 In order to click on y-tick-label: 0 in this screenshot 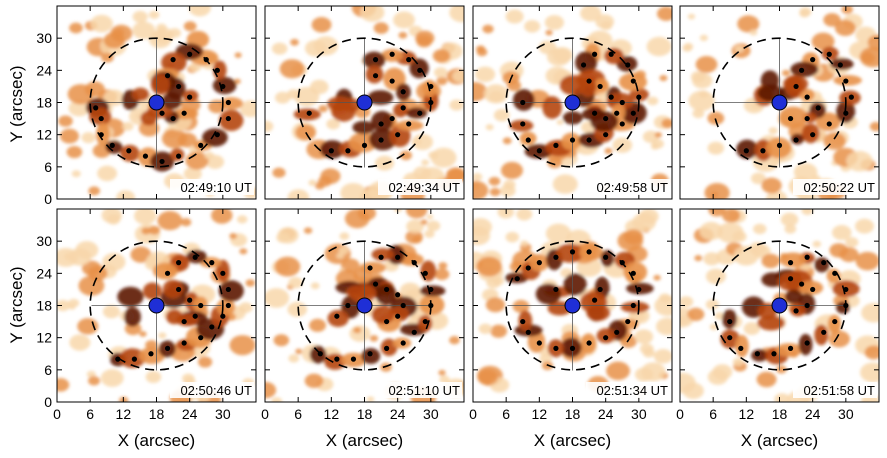, I will do `click(48, 402)`.